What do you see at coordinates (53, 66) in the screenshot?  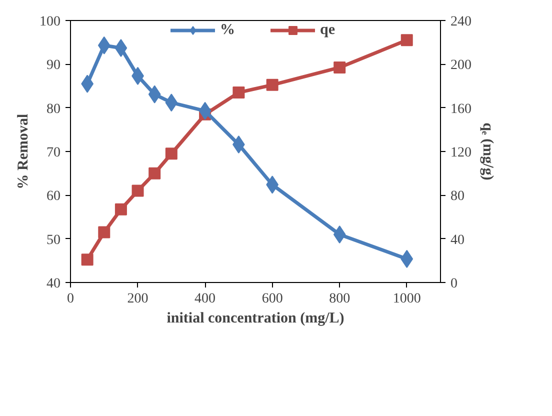 I see `y-tick-label: 90` at bounding box center [53, 66].